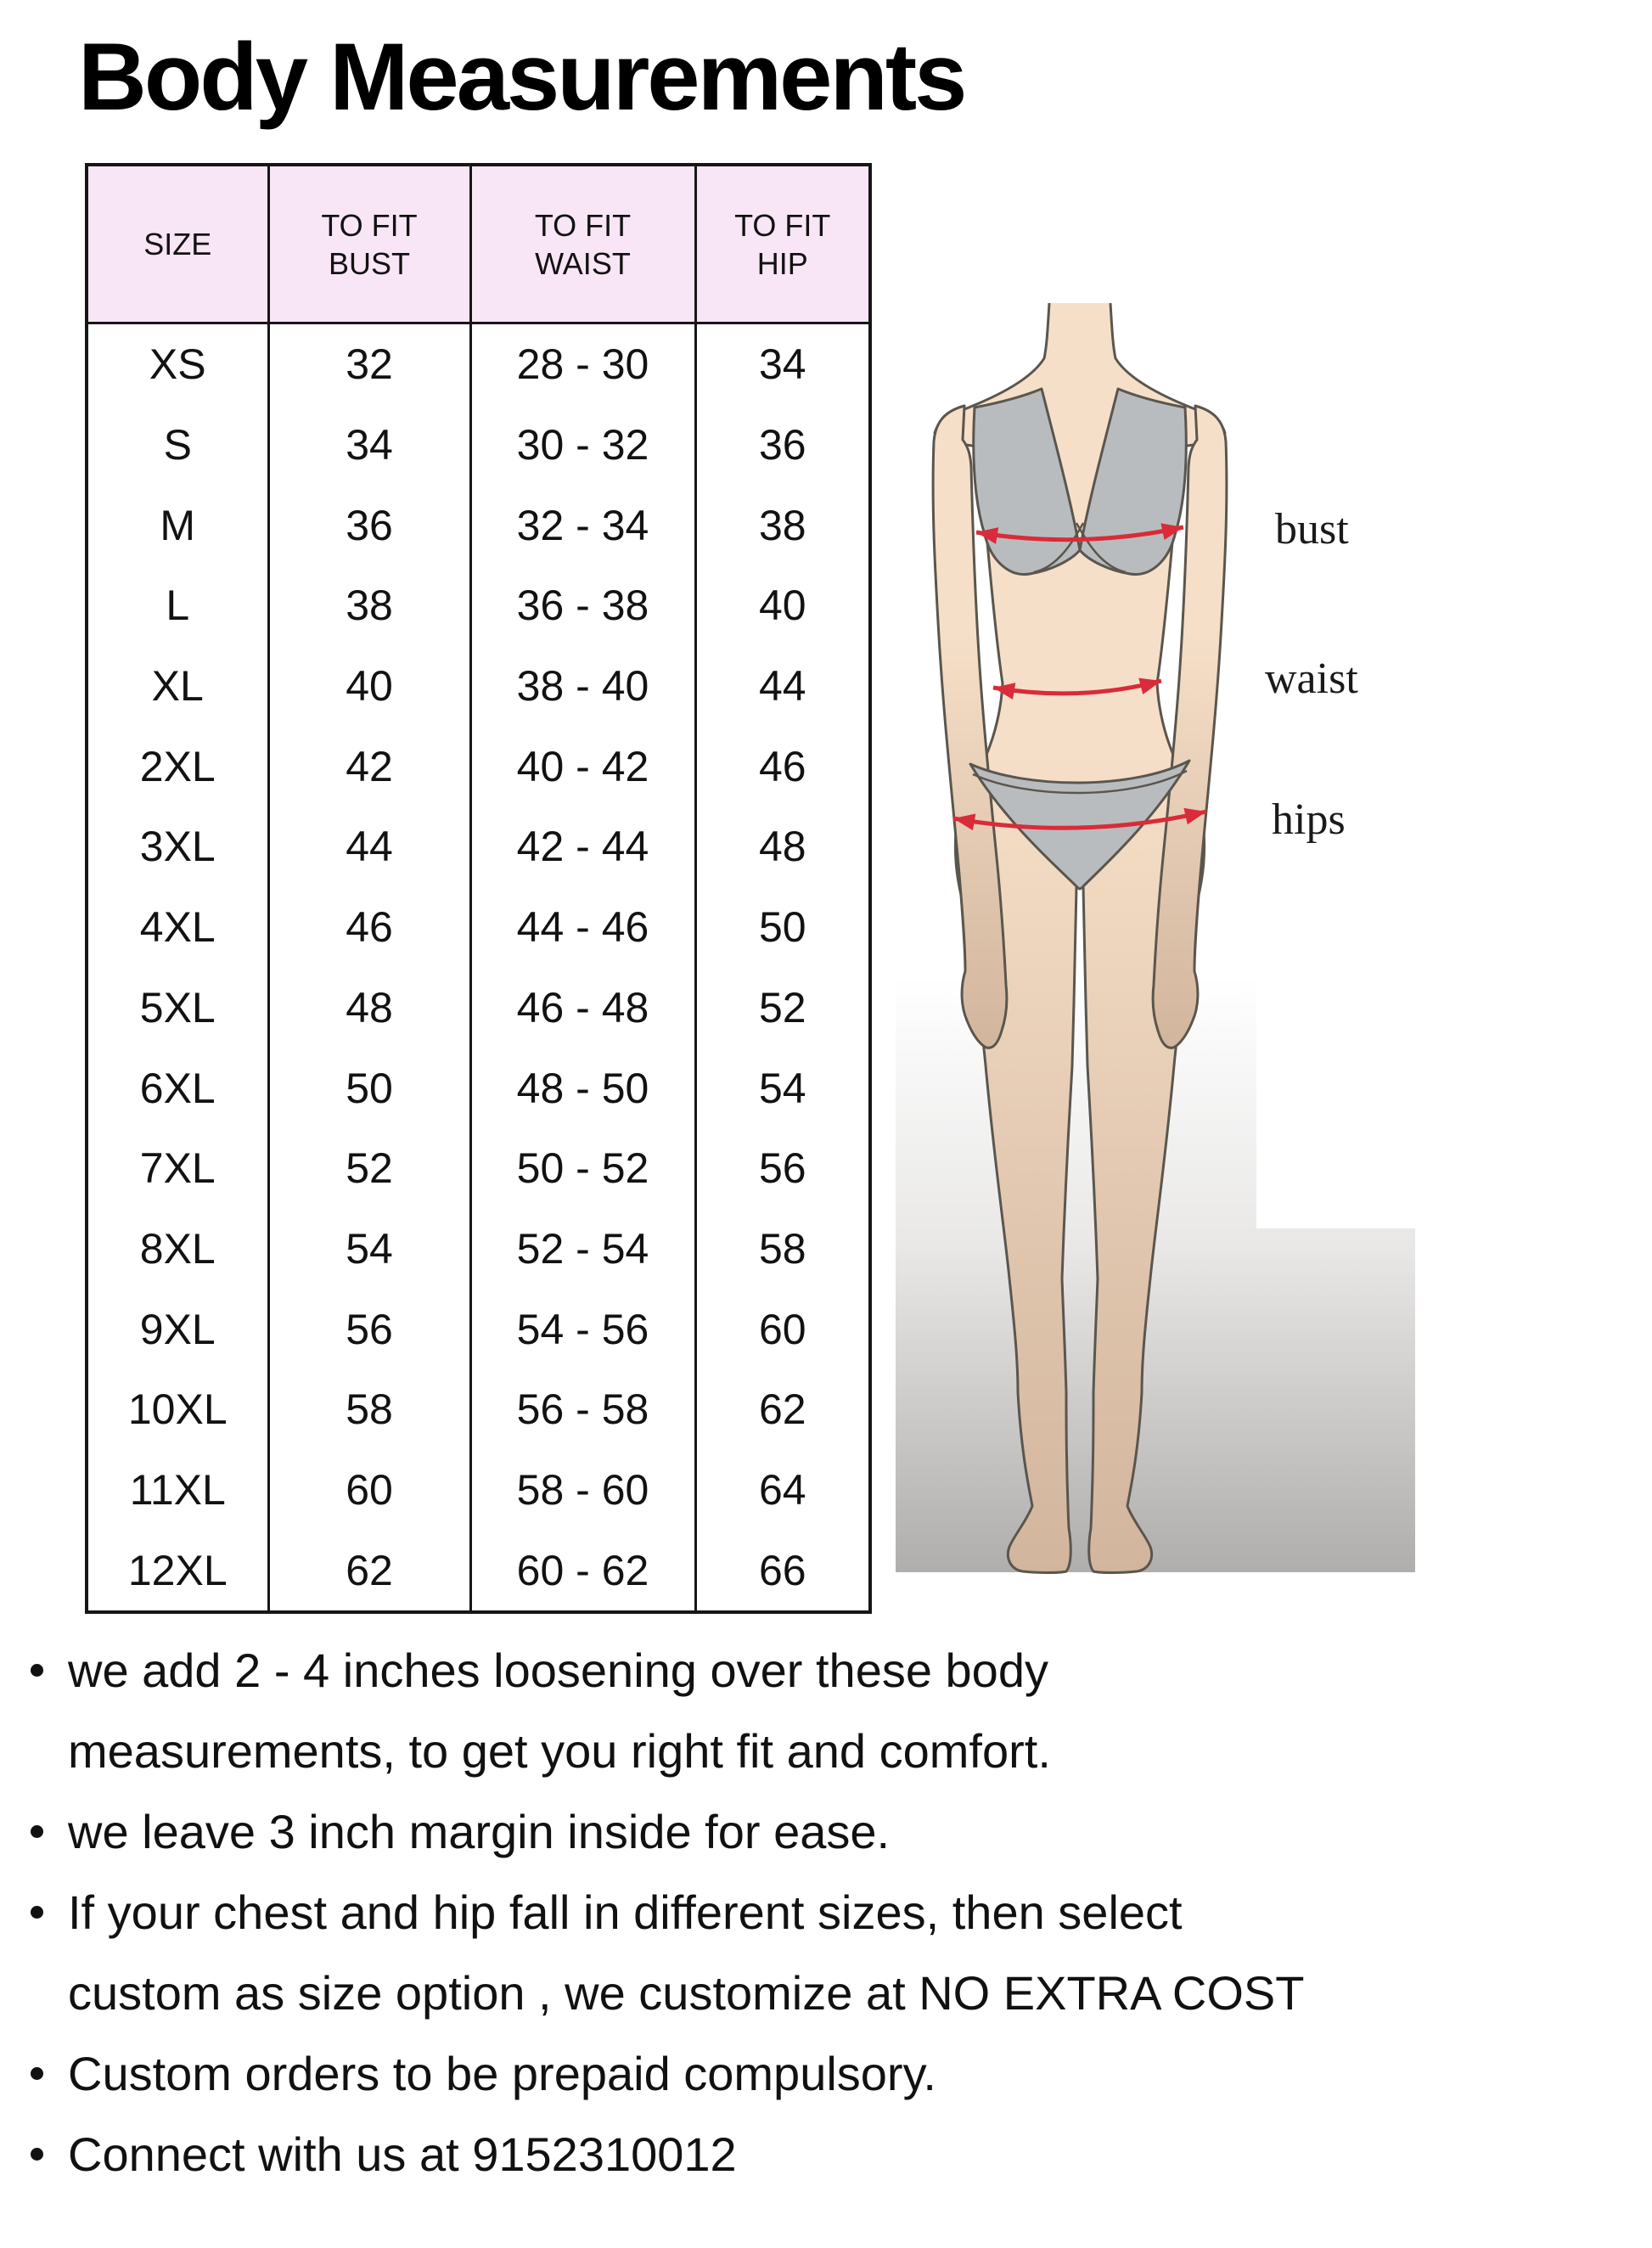 This screenshot has width=1652, height=2248. I want to click on table-row: 11XL 60 58 - 60 64, so click(478, 1490).